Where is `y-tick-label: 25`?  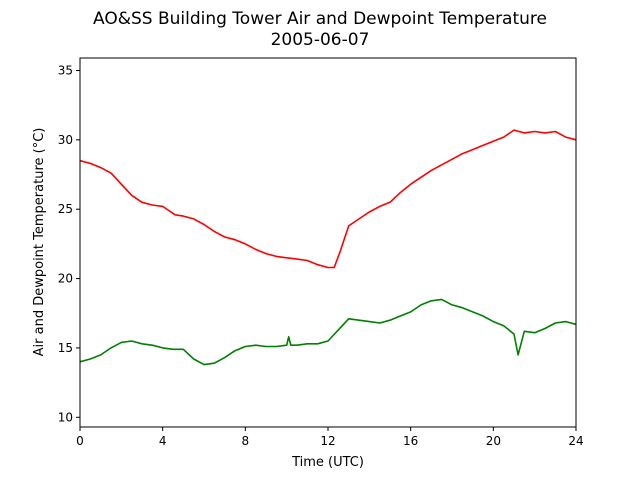
y-tick-label: 25 is located at coordinates (65, 209).